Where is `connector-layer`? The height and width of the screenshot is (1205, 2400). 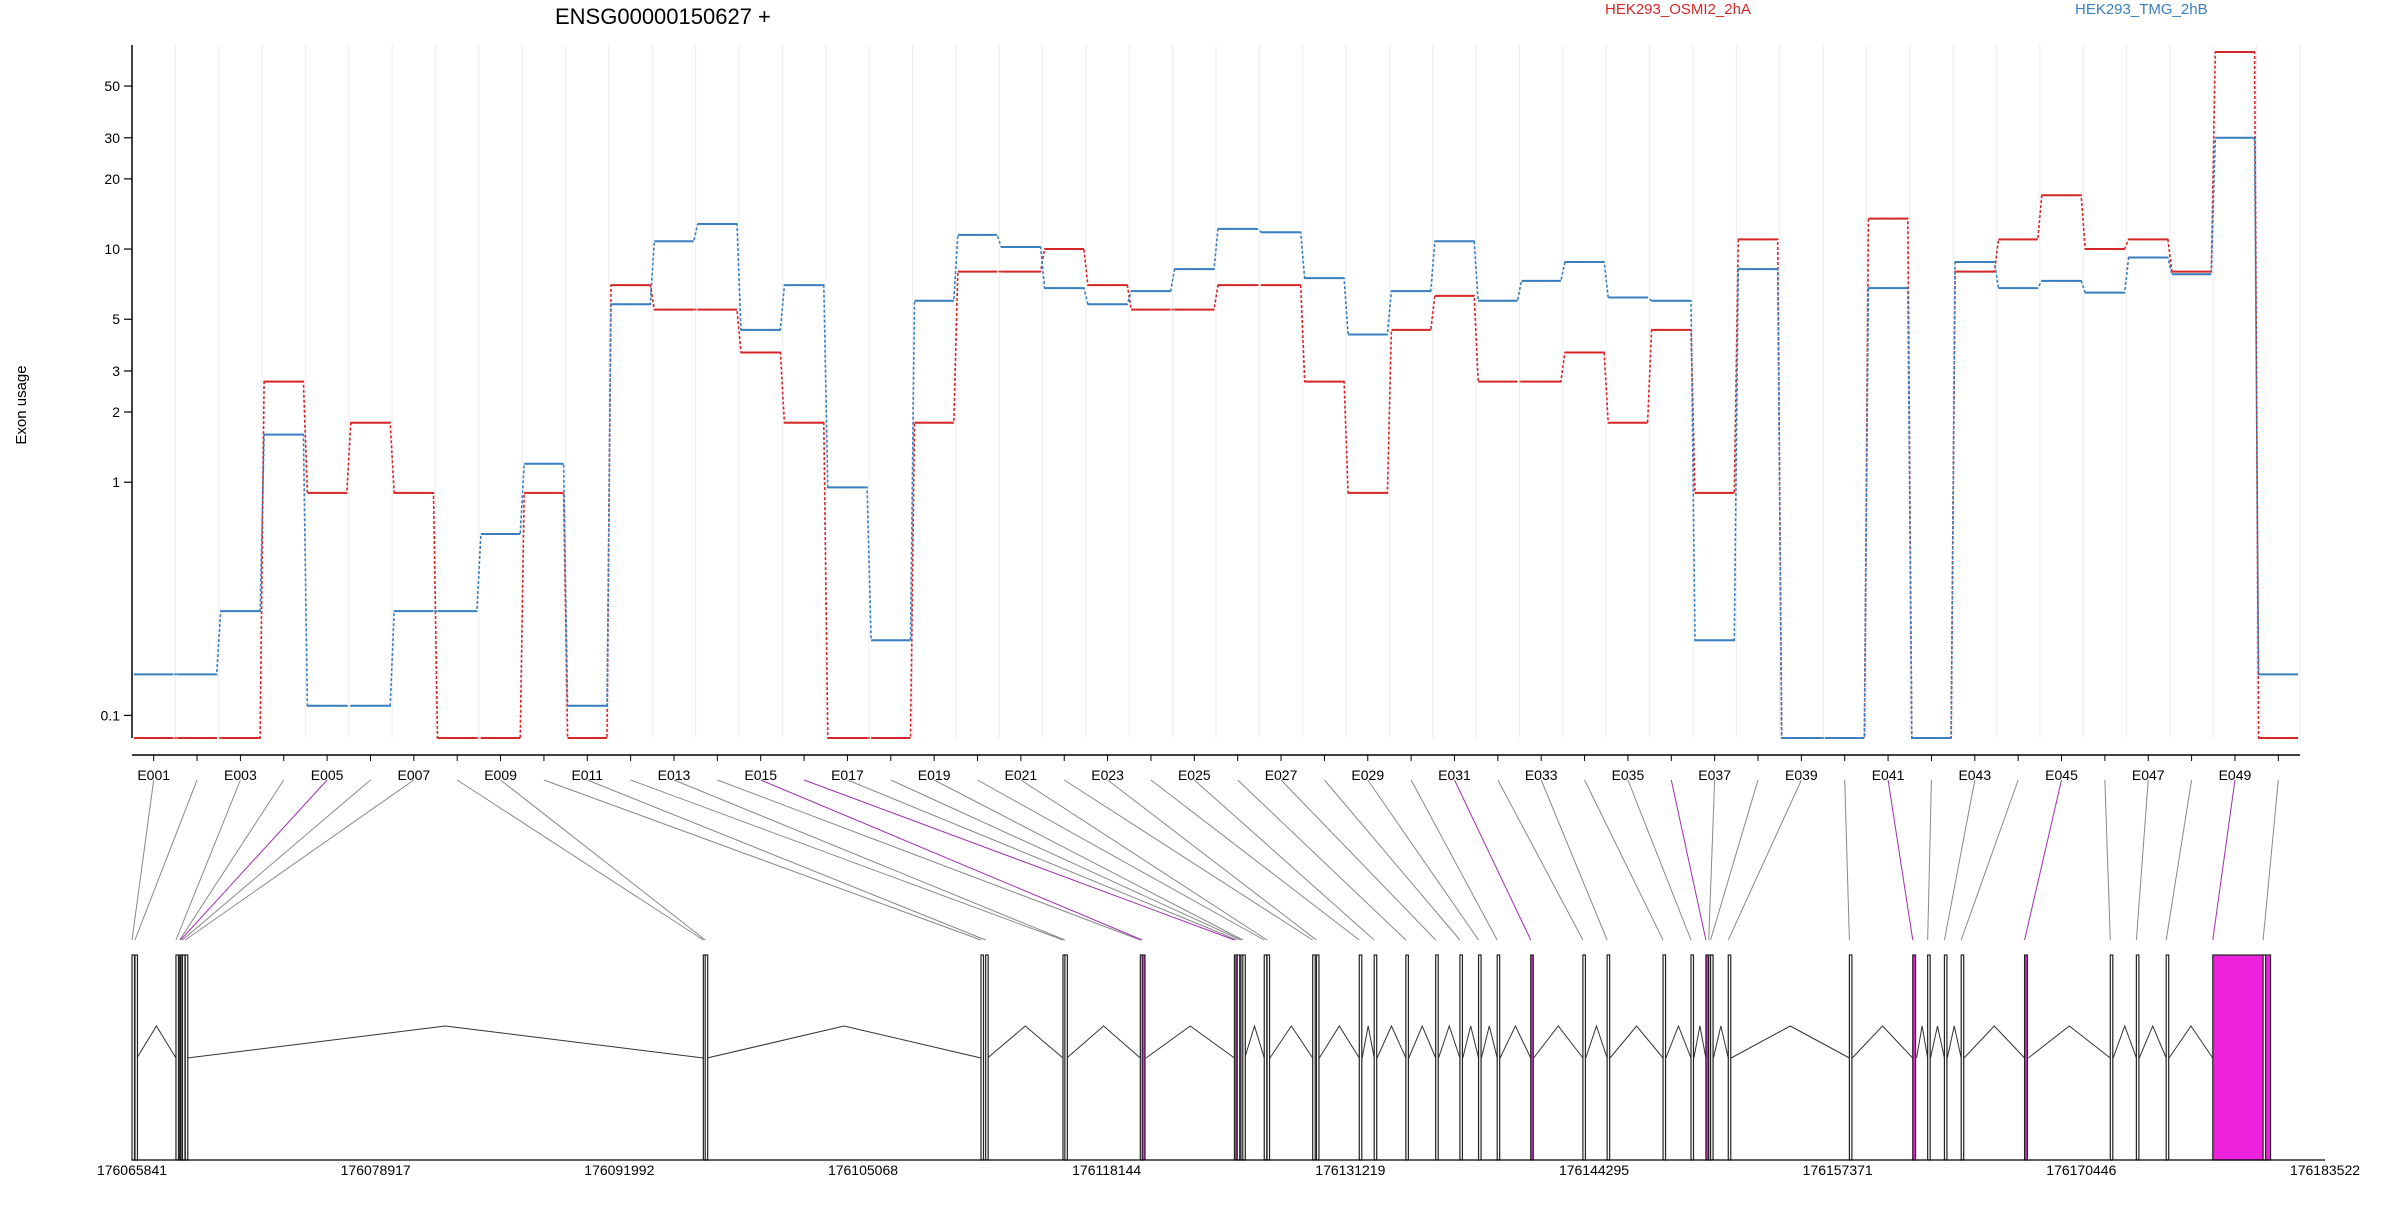
connector-layer is located at coordinates (1205, 860).